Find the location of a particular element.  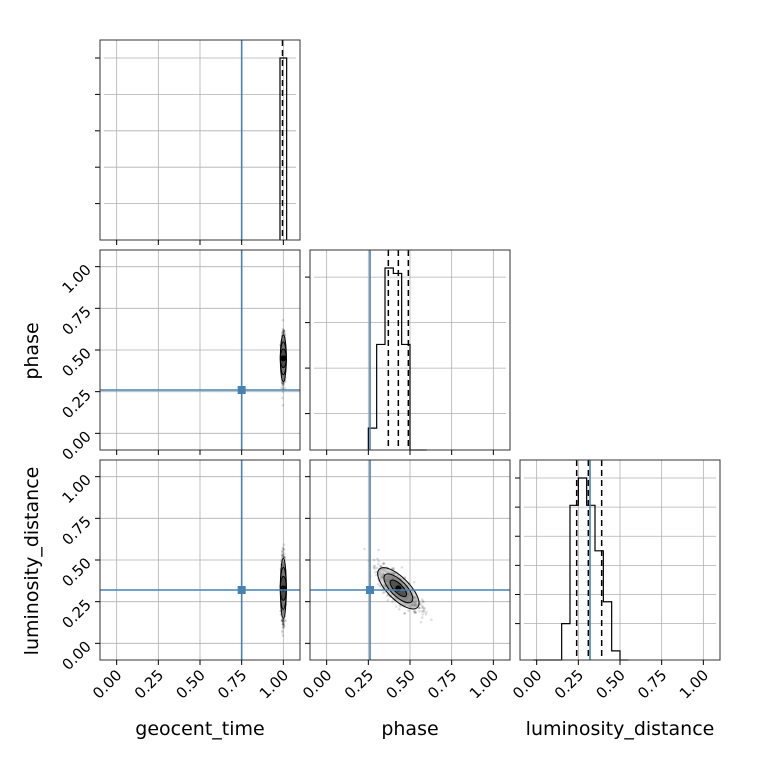

scatter-panel-geocent-time-vs-phase: 0.00 0.25 0.50 0.75 1.00 is located at coordinates (179, 356).